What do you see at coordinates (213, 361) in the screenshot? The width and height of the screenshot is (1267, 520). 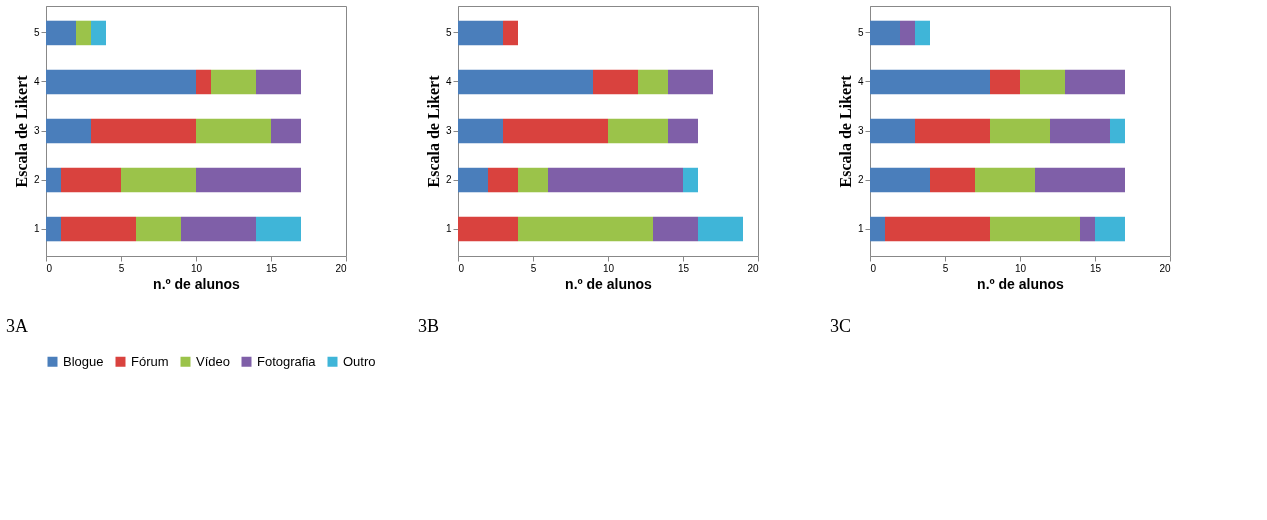 I see `legend-label: Vídeo` at bounding box center [213, 361].